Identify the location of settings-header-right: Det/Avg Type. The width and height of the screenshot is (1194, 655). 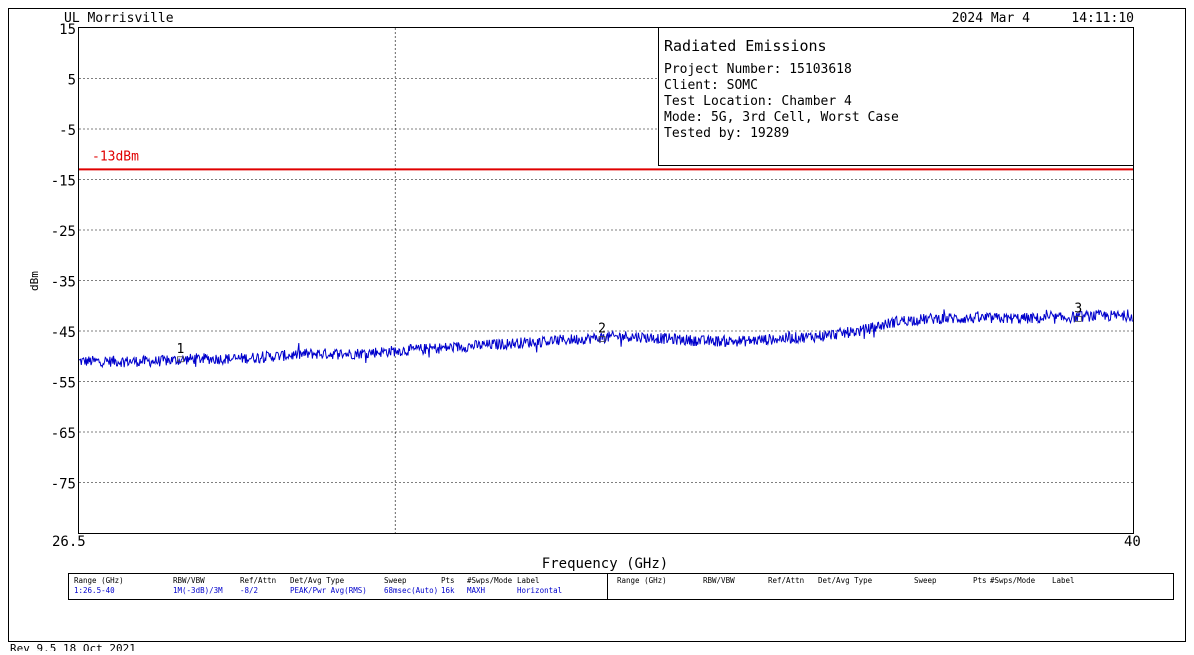
(845, 580).